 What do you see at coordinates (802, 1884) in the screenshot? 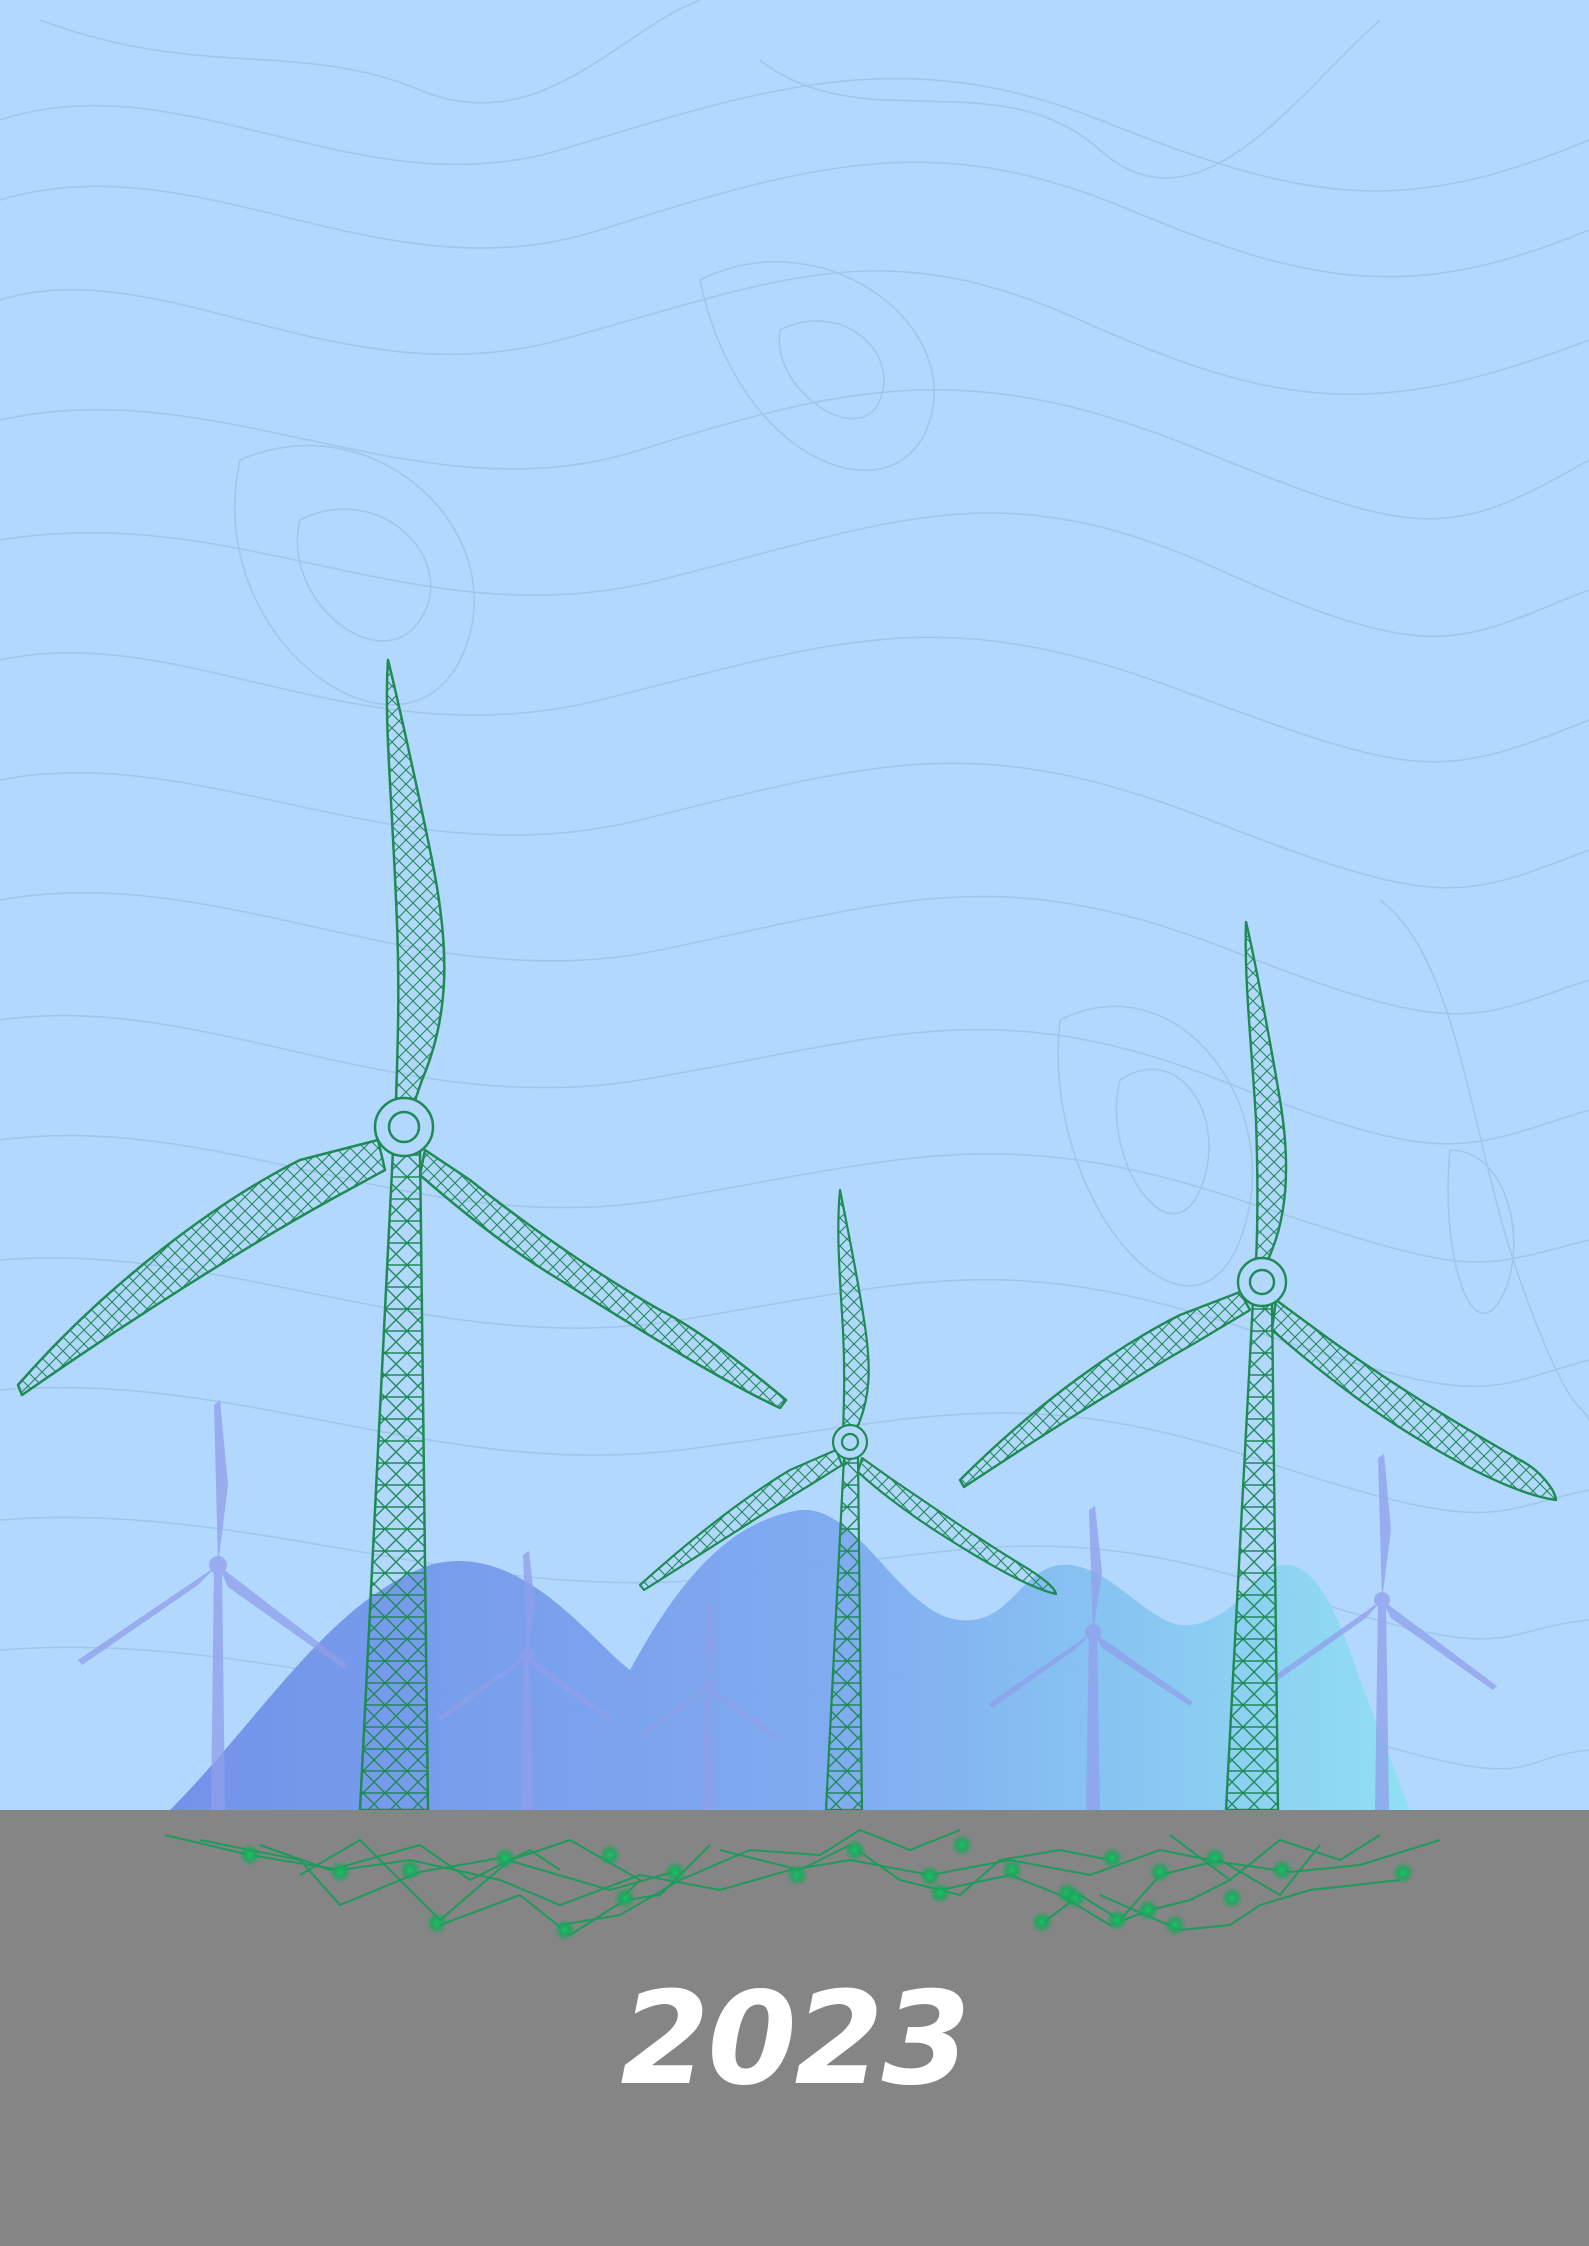
I see `network-nodes-icon` at bounding box center [802, 1884].